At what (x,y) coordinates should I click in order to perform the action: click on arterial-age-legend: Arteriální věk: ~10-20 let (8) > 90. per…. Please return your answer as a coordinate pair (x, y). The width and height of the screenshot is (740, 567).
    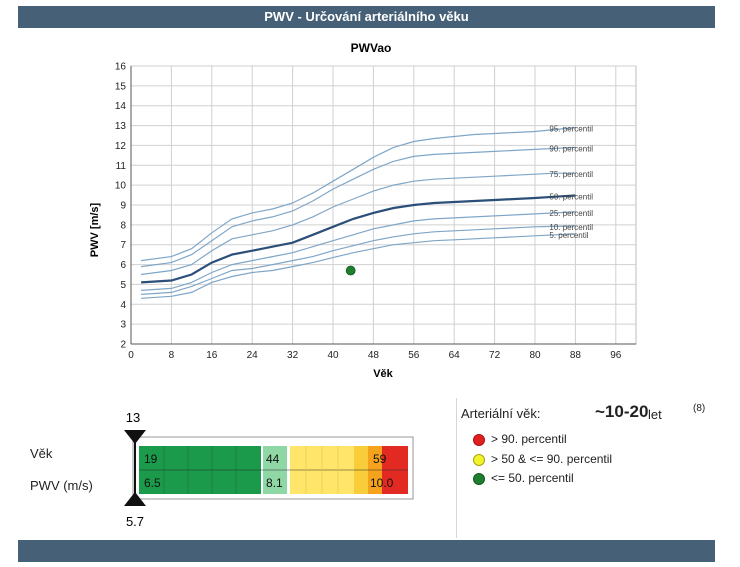
    Looking at the image, I should click on (591, 468).